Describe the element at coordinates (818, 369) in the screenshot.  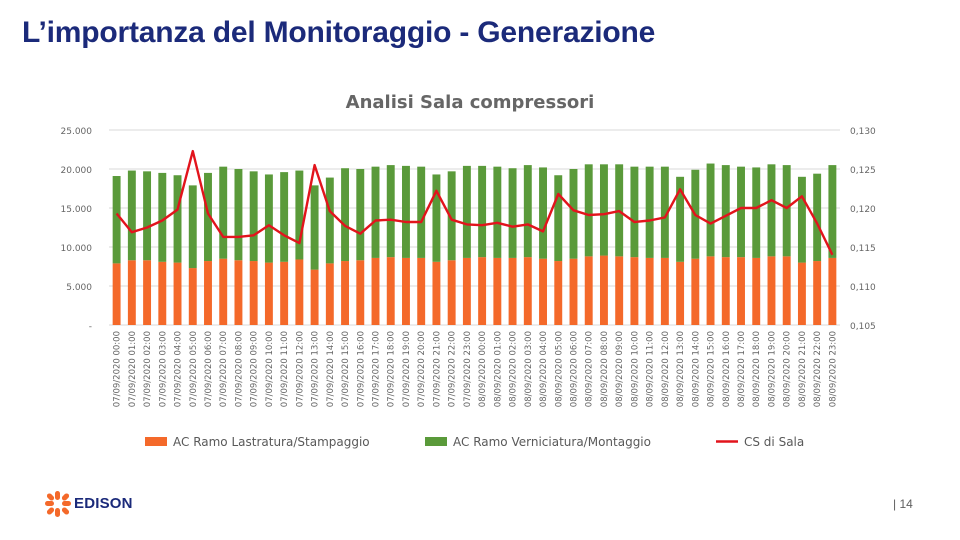
I see `x-tick-label: 08/09/2020 22:00` at that location.